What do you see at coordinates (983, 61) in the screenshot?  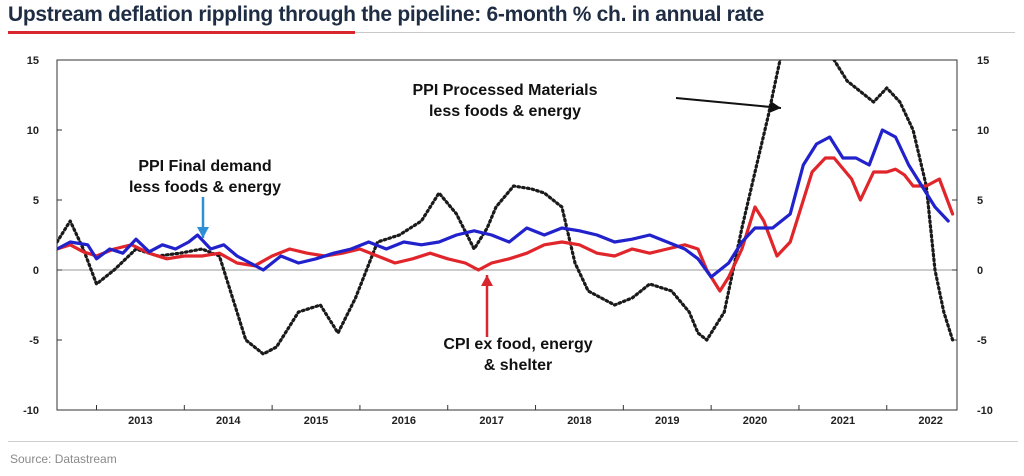 I see `y-tick-label-right: 15` at bounding box center [983, 61].